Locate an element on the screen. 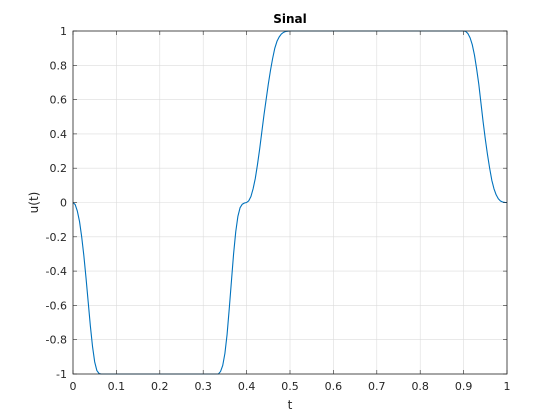 The height and width of the screenshot is (420, 560). x-tick-label: 0.5 is located at coordinates (290, 386).